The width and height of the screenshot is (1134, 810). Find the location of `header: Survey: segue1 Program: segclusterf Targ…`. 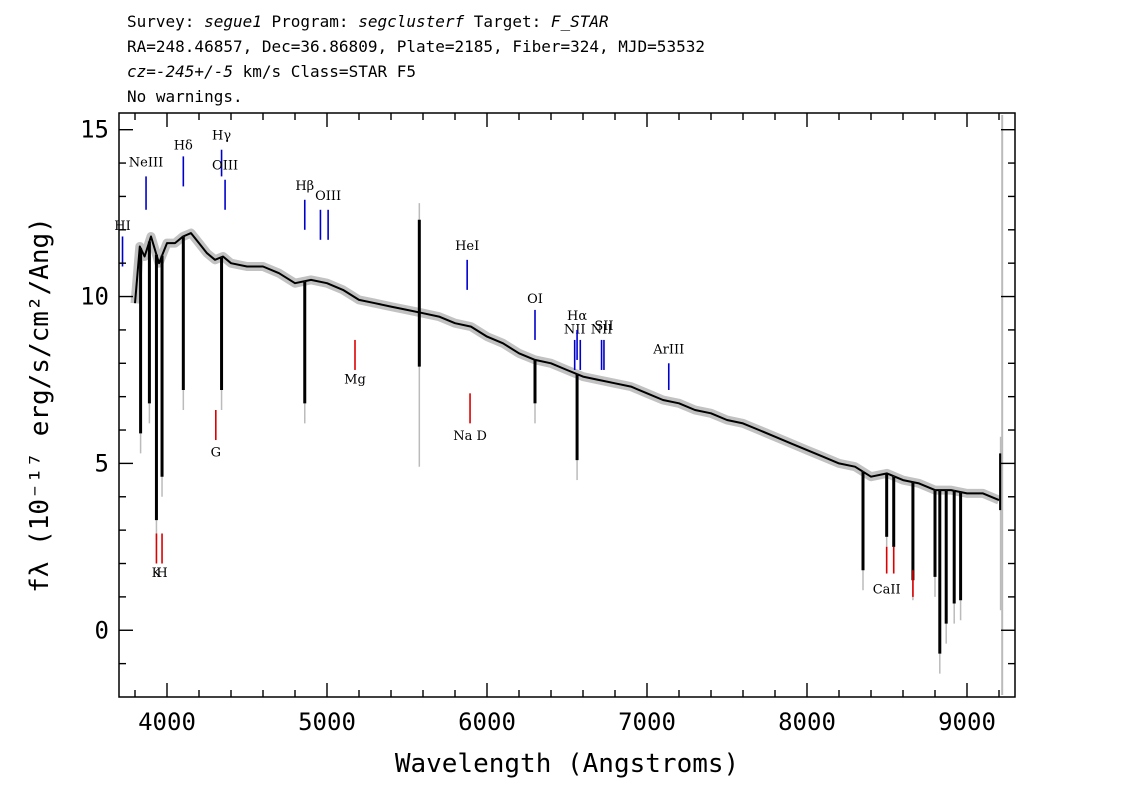

header: Survey: segue1 Program: segclusterf Targ… is located at coordinates (416, 59).